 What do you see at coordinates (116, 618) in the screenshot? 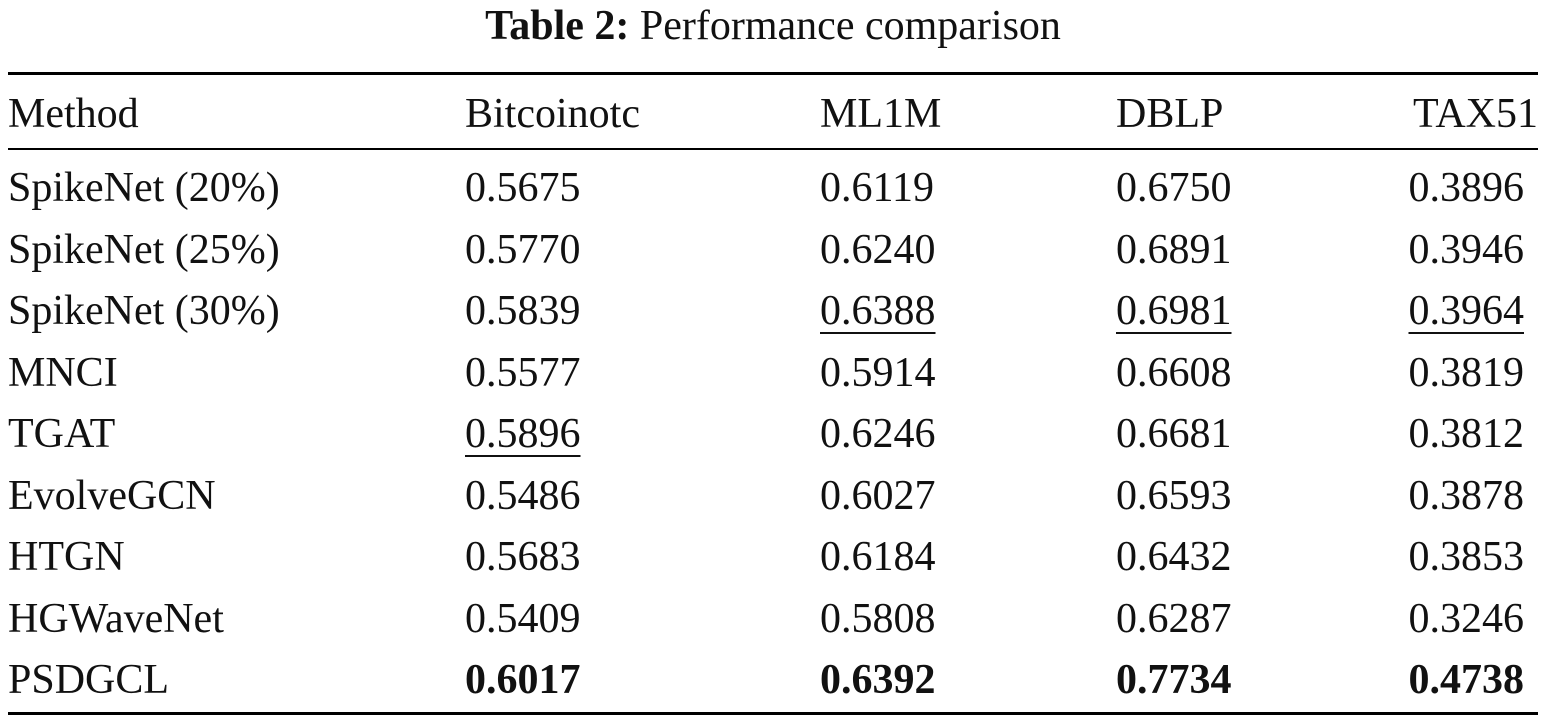
I see `method-cell: HGWaveNet` at bounding box center [116, 618].